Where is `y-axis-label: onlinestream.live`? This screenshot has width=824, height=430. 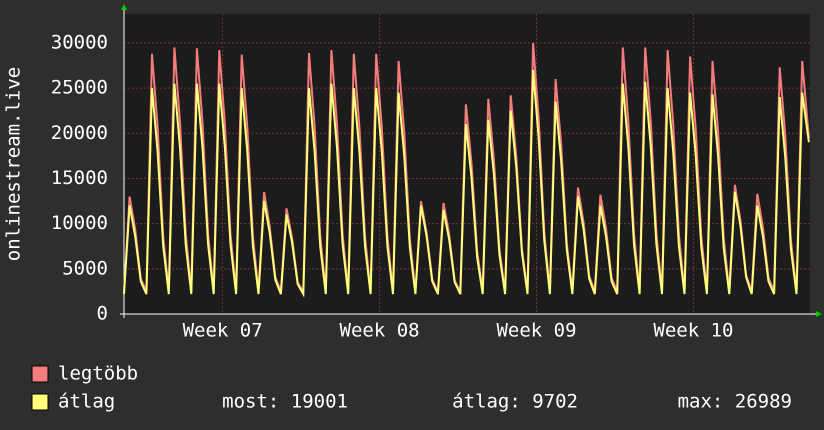 y-axis-label: onlinestream.live is located at coordinates (14, 164).